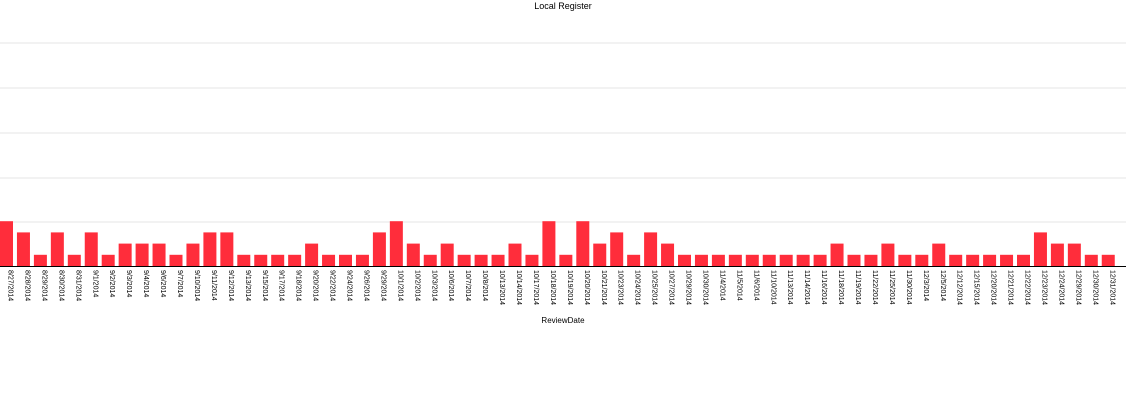  What do you see at coordinates (365, 285) in the screenshot?
I see `x-tick-label: 9/26/2014` at bounding box center [365, 285].